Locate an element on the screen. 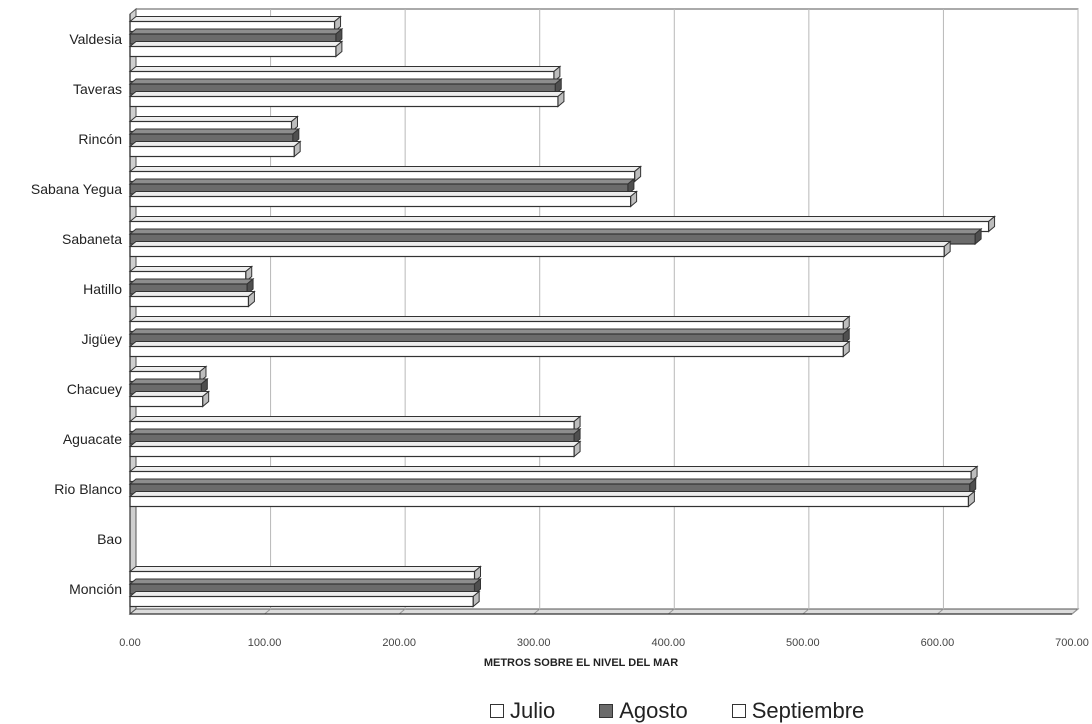 The image size is (1092, 724). x-tick-label: 700.00 is located at coordinates (1072, 643).